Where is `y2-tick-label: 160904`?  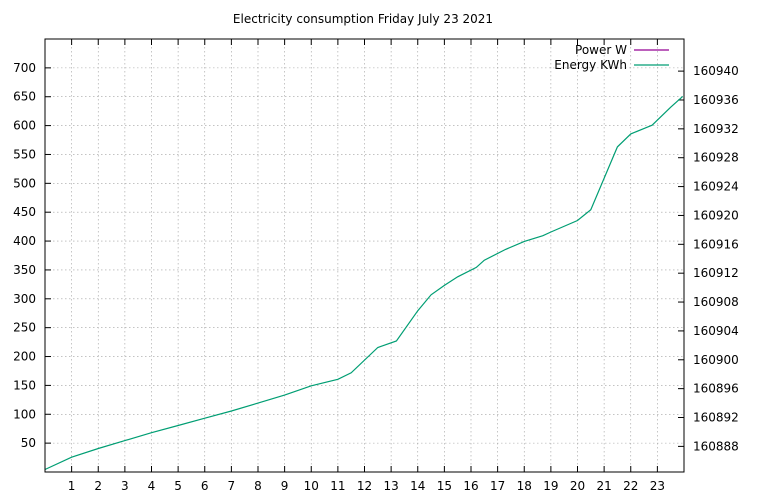
y2-tick-label: 160904 is located at coordinates (716, 331).